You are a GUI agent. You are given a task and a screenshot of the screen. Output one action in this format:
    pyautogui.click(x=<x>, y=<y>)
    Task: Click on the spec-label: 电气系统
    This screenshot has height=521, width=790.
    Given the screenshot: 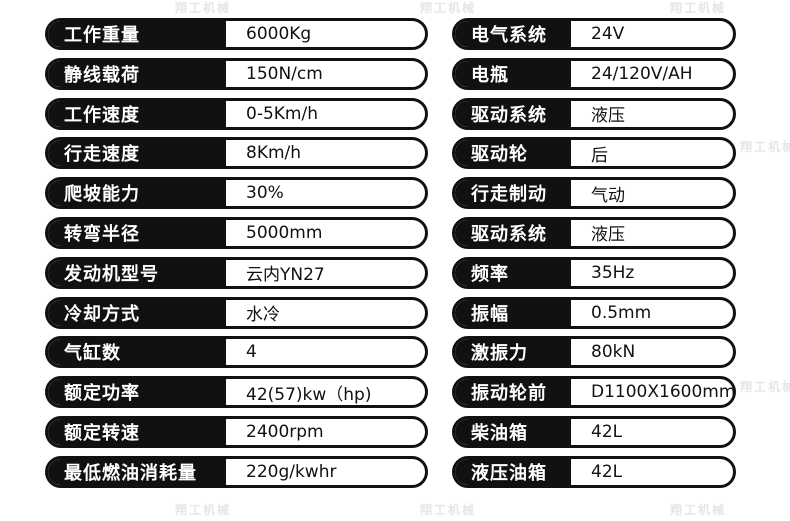 What is the action you would take?
    pyautogui.click(x=513, y=34)
    